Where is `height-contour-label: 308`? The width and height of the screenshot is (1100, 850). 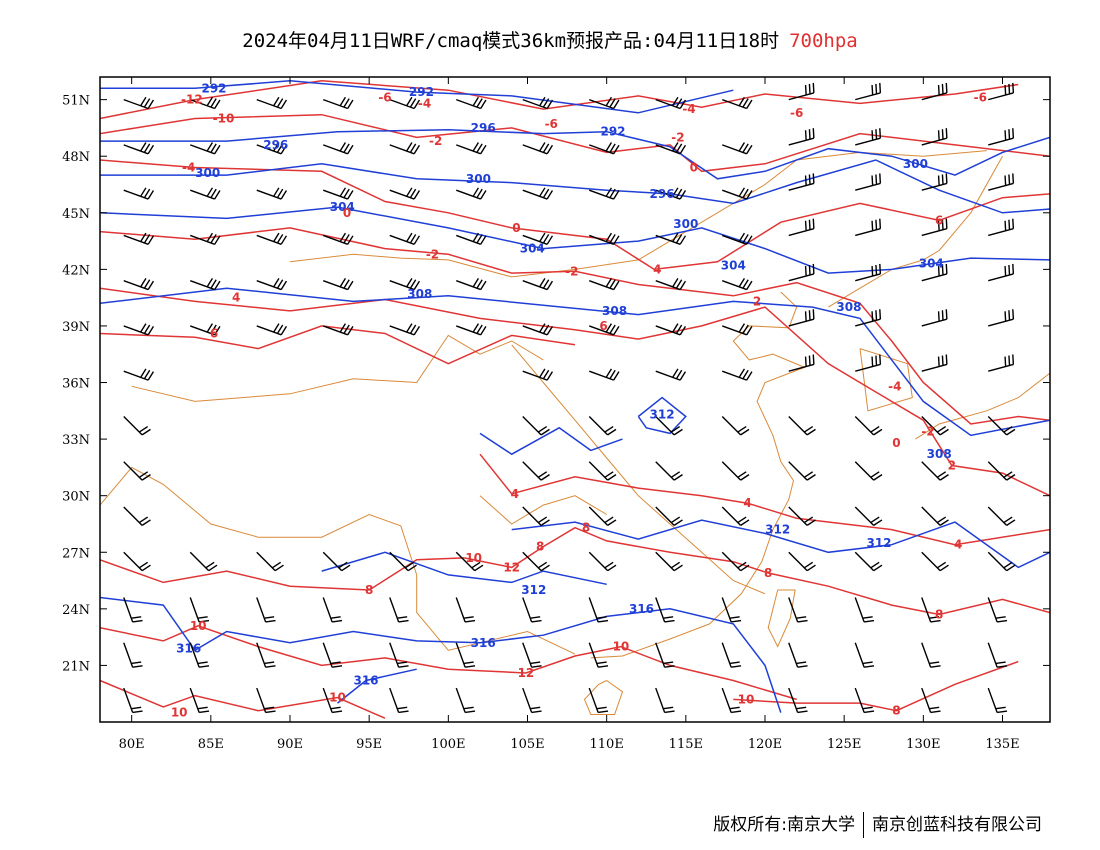
height-contour-label: 308 is located at coordinates (848, 307).